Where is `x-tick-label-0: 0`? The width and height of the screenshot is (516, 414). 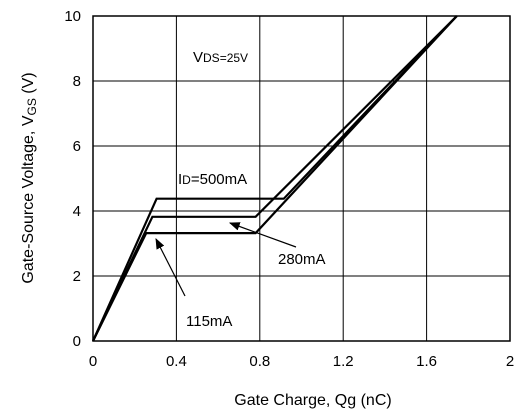 x-tick-label-0: 0 is located at coordinates (93, 361).